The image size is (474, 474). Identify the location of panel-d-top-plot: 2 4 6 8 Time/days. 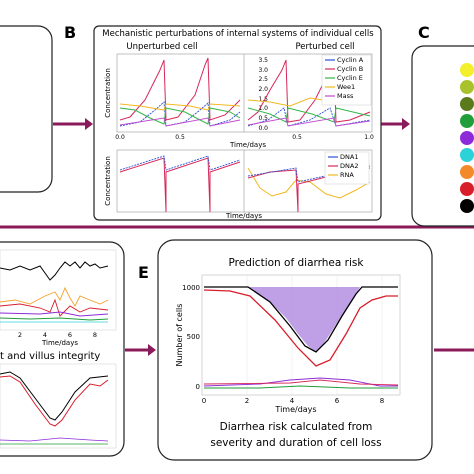
(58, 298).